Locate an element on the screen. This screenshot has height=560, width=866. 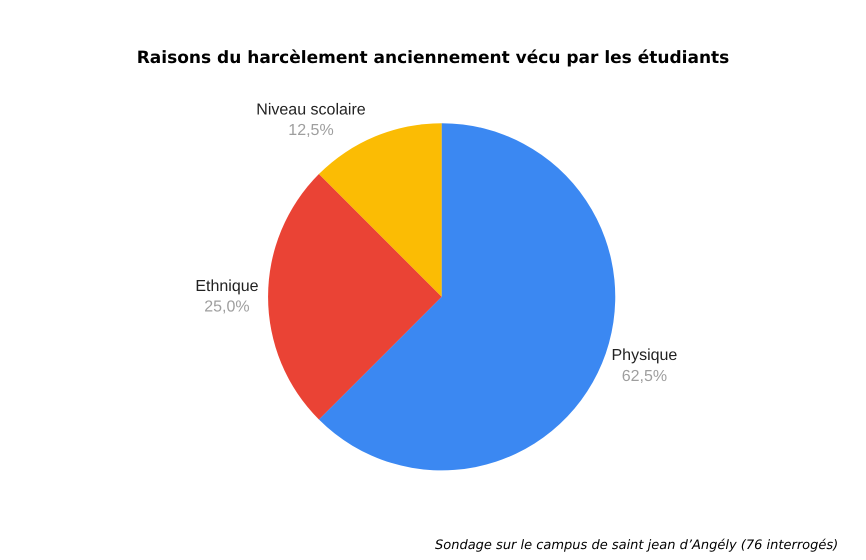
slice-label: Physique is located at coordinates (644, 355).